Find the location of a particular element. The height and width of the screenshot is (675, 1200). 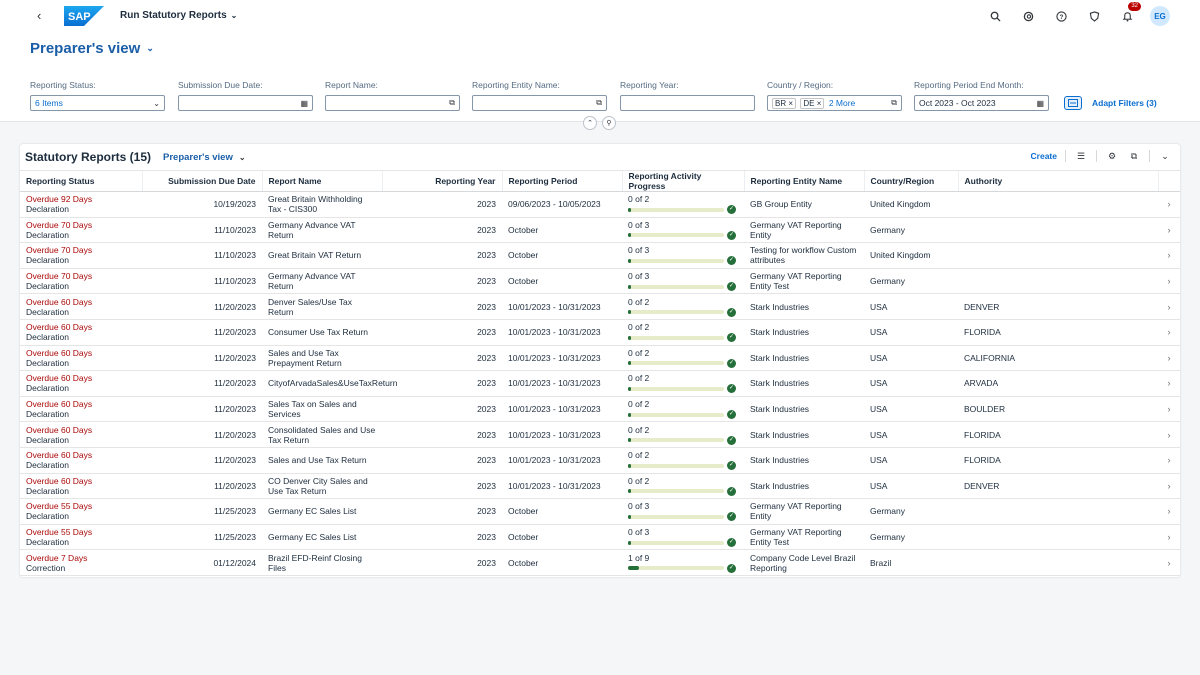

export-icon: ⧉ is located at coordinates (1134, 155).